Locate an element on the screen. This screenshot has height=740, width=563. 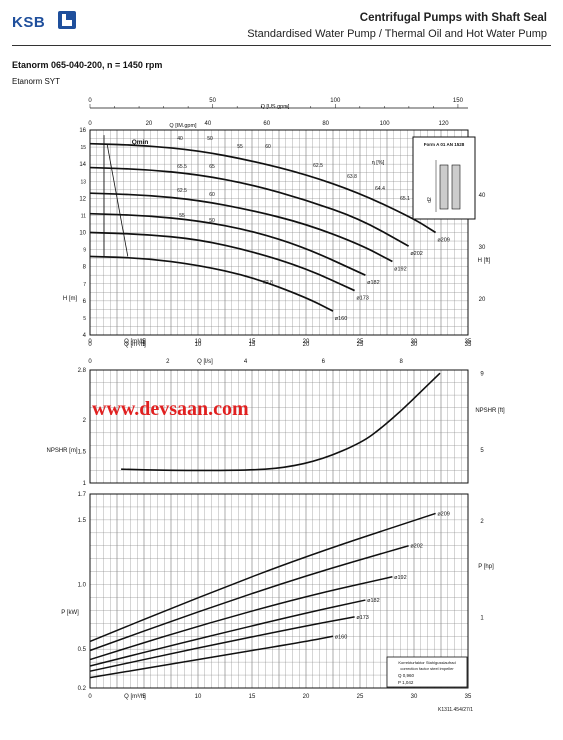
npsh-top-xtick-label: 5 is located at coordinates (144, 345).